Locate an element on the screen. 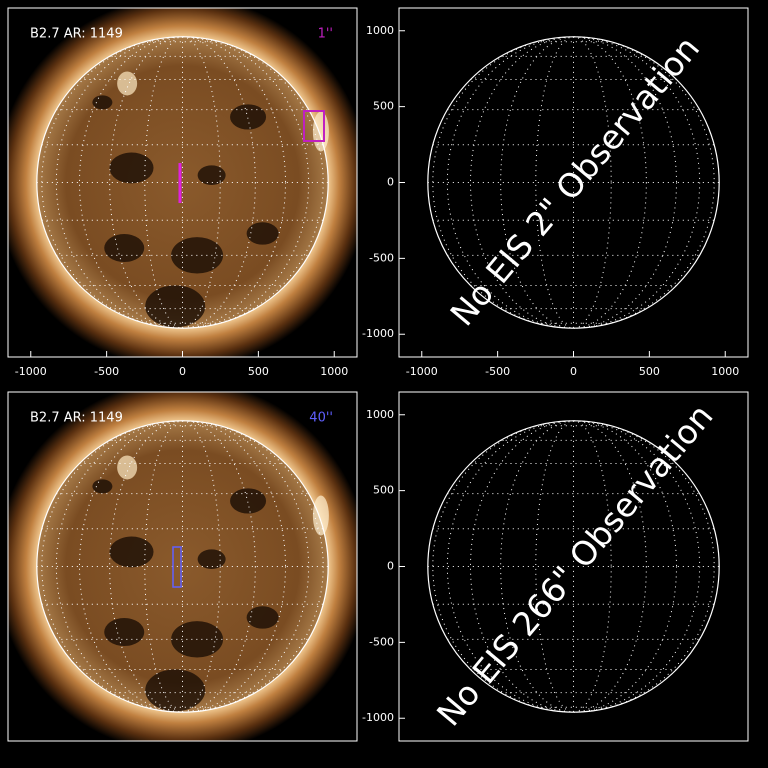 Image resolution: width=768 pixels, height=768 pixels. annotation: No EIS 2" Observation is located at coordinates (575, 181).